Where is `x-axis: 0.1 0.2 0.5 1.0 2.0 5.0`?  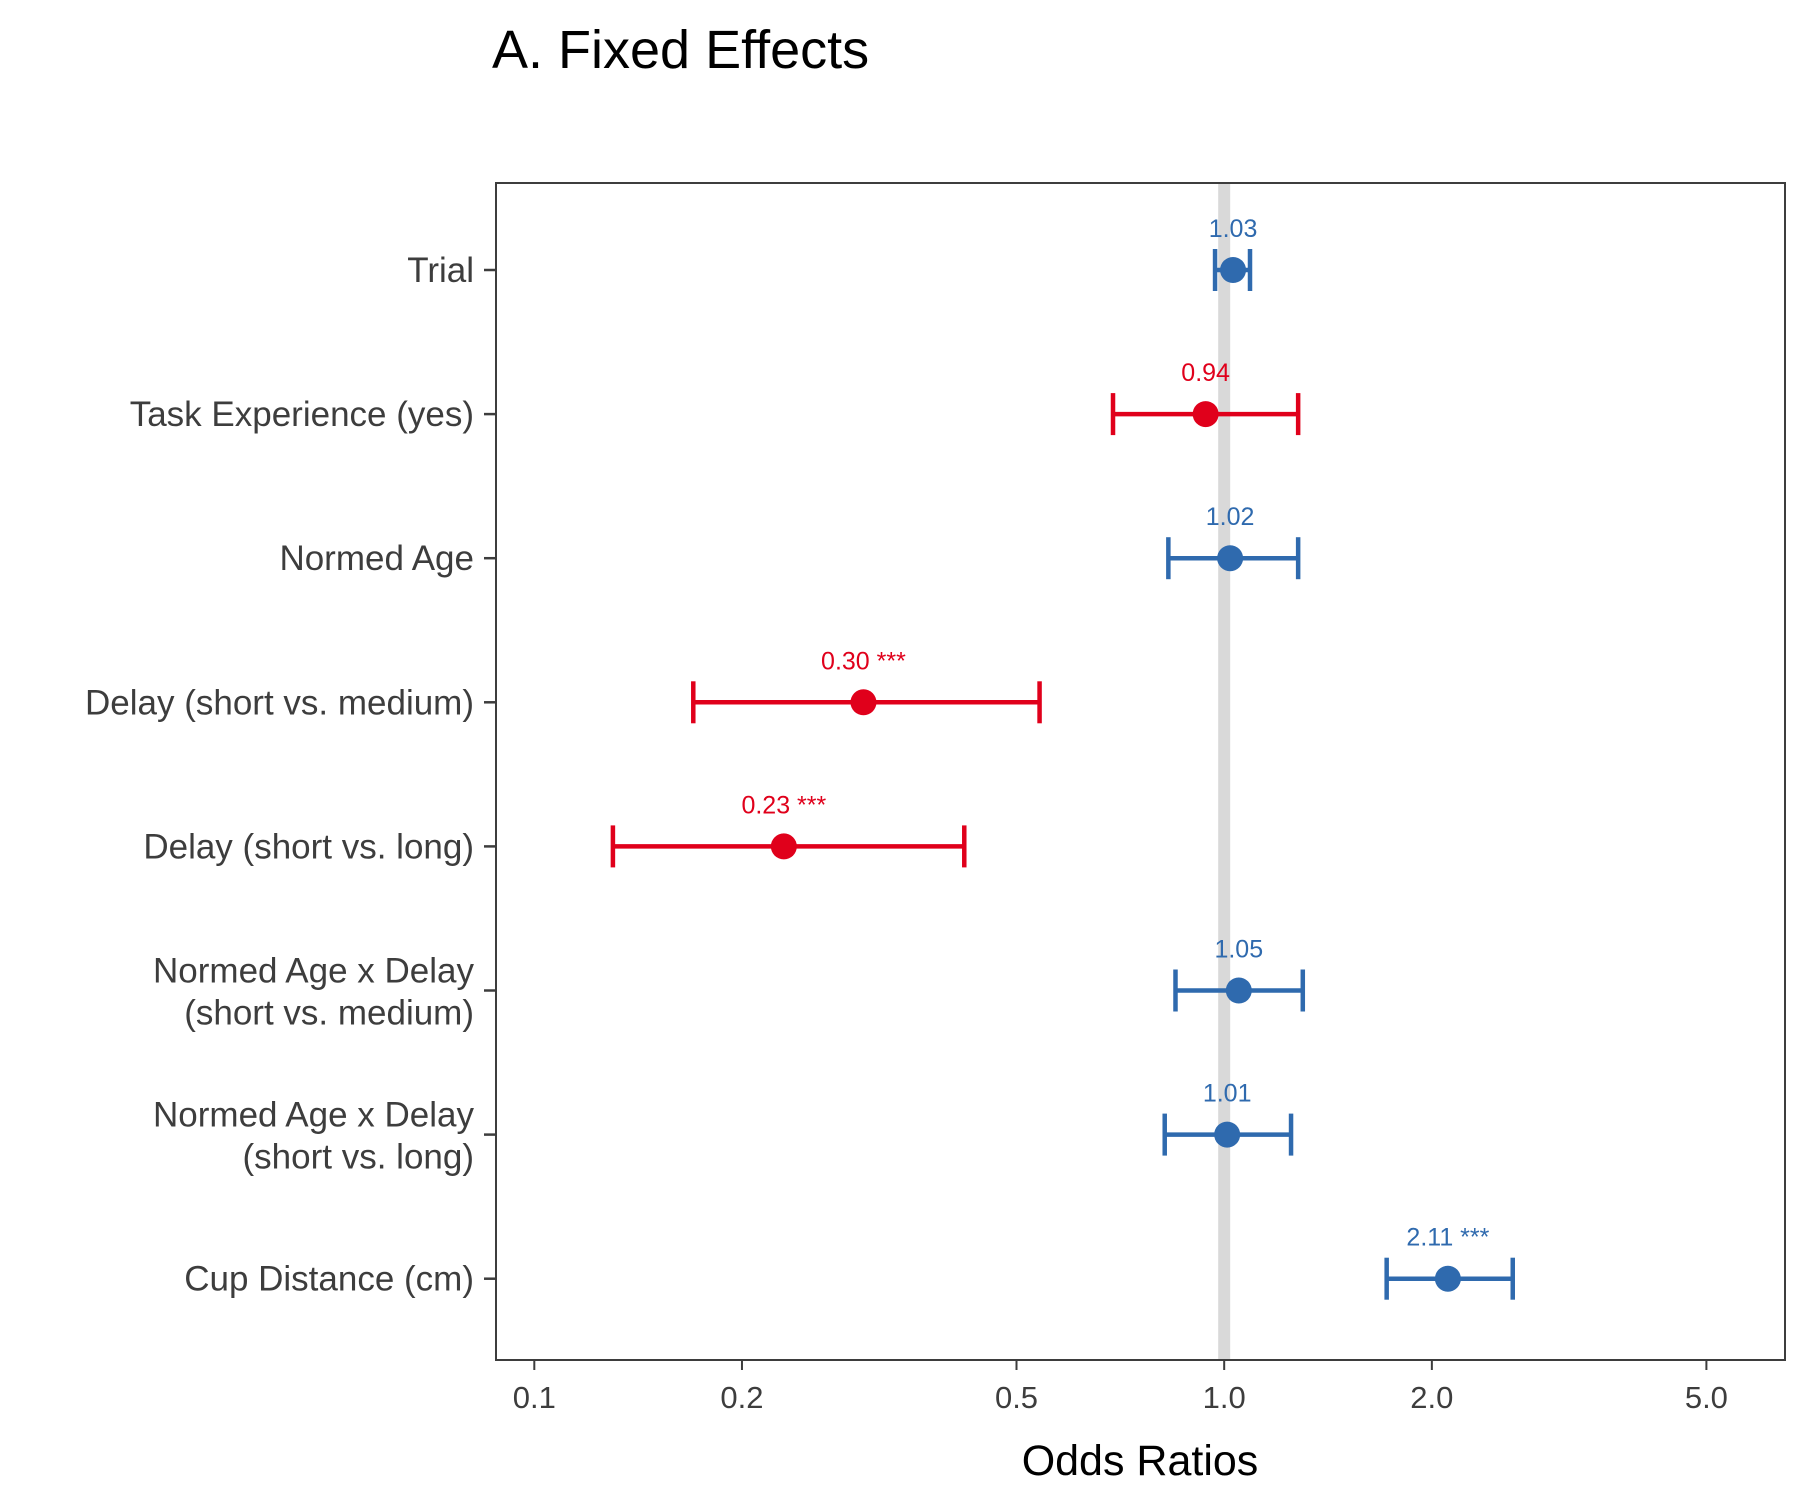 x-axis: 0.1 0.2 0.5 1.0 2.0 5.0 is located at coordinates (1120, 1387).